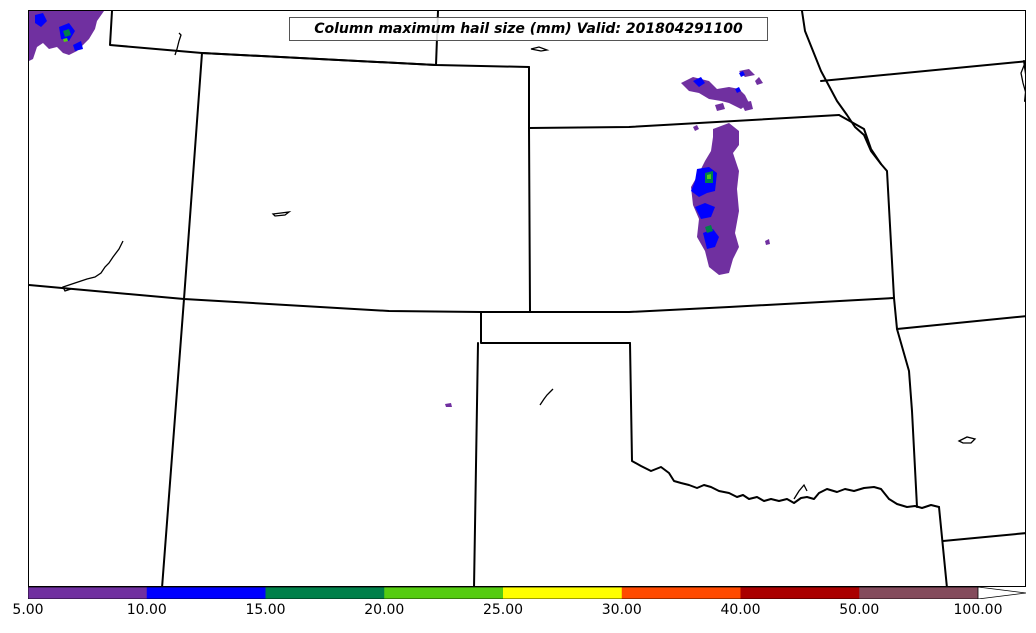 Image resolution: width=1036 pixels, height=633 pixels. Describe the element at coordinates (866, 206) in the screenshot. I see `border-kansas-missouri` at that location.